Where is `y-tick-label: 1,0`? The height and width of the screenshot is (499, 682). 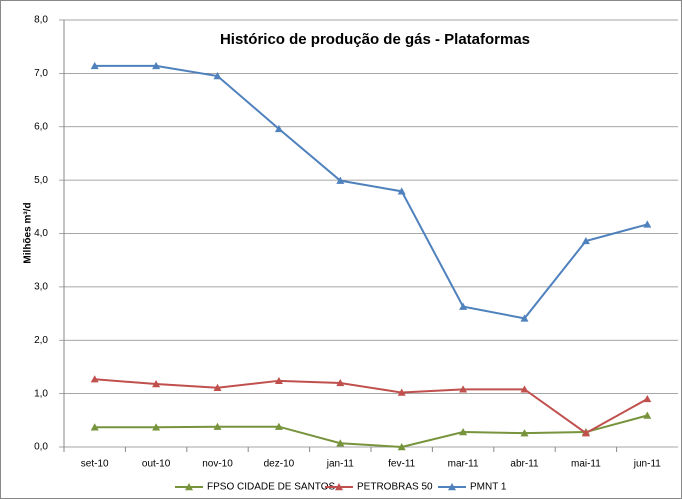
y-tick-label: 1,0 is located at coordinates (41, 393).